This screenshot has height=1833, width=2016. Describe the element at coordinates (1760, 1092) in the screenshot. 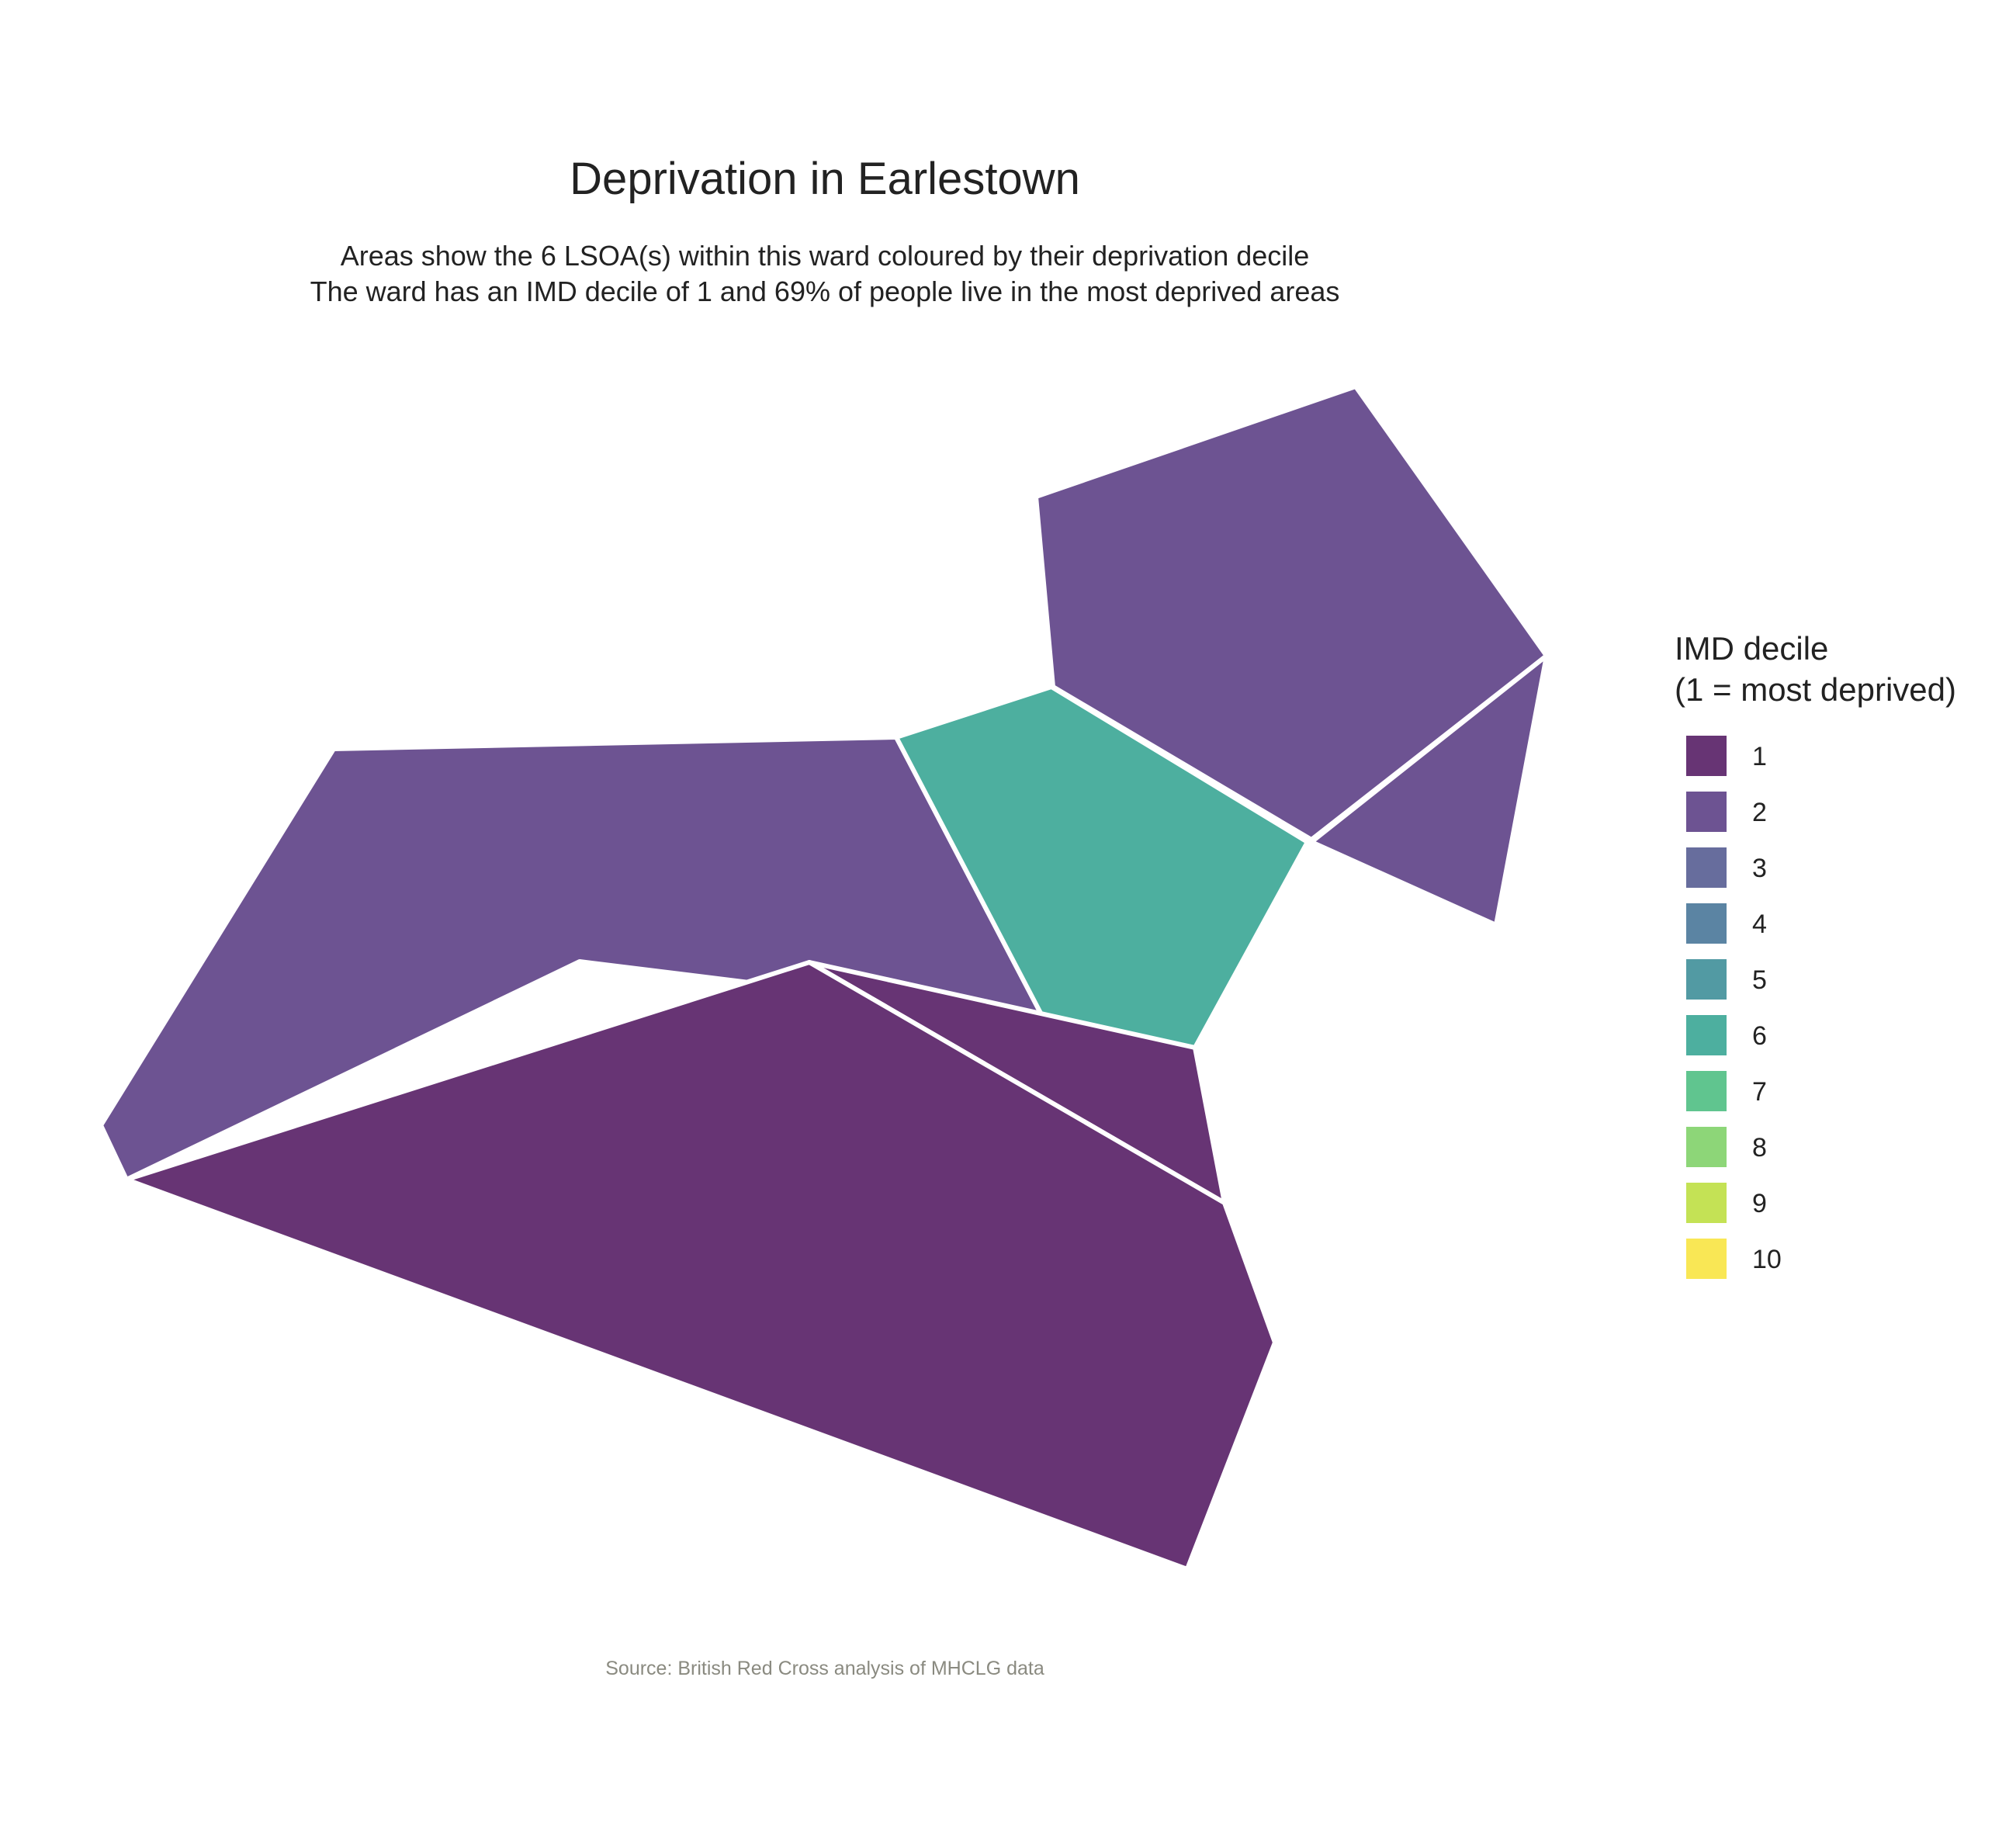

I see `legend-label-7: 7` at that location.